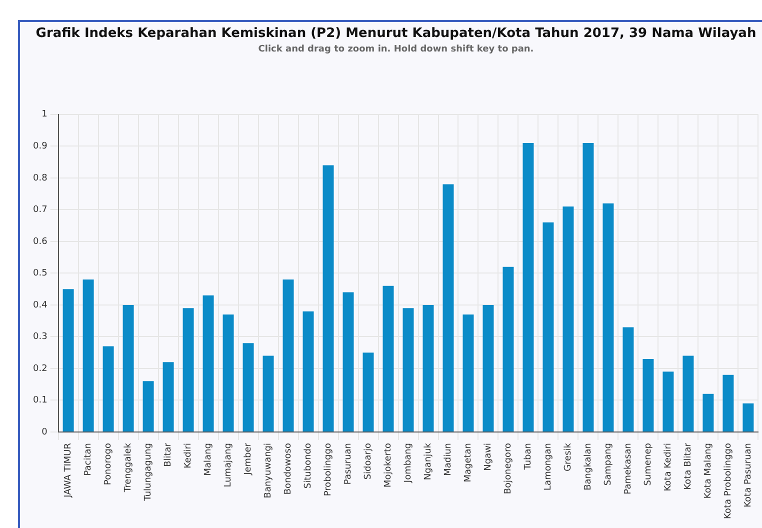 This screenshot has width=762, height=528. Describe the element at coordinates (40, 147) in the screenshot. I see `y-tick-label: 0.9` at that location.